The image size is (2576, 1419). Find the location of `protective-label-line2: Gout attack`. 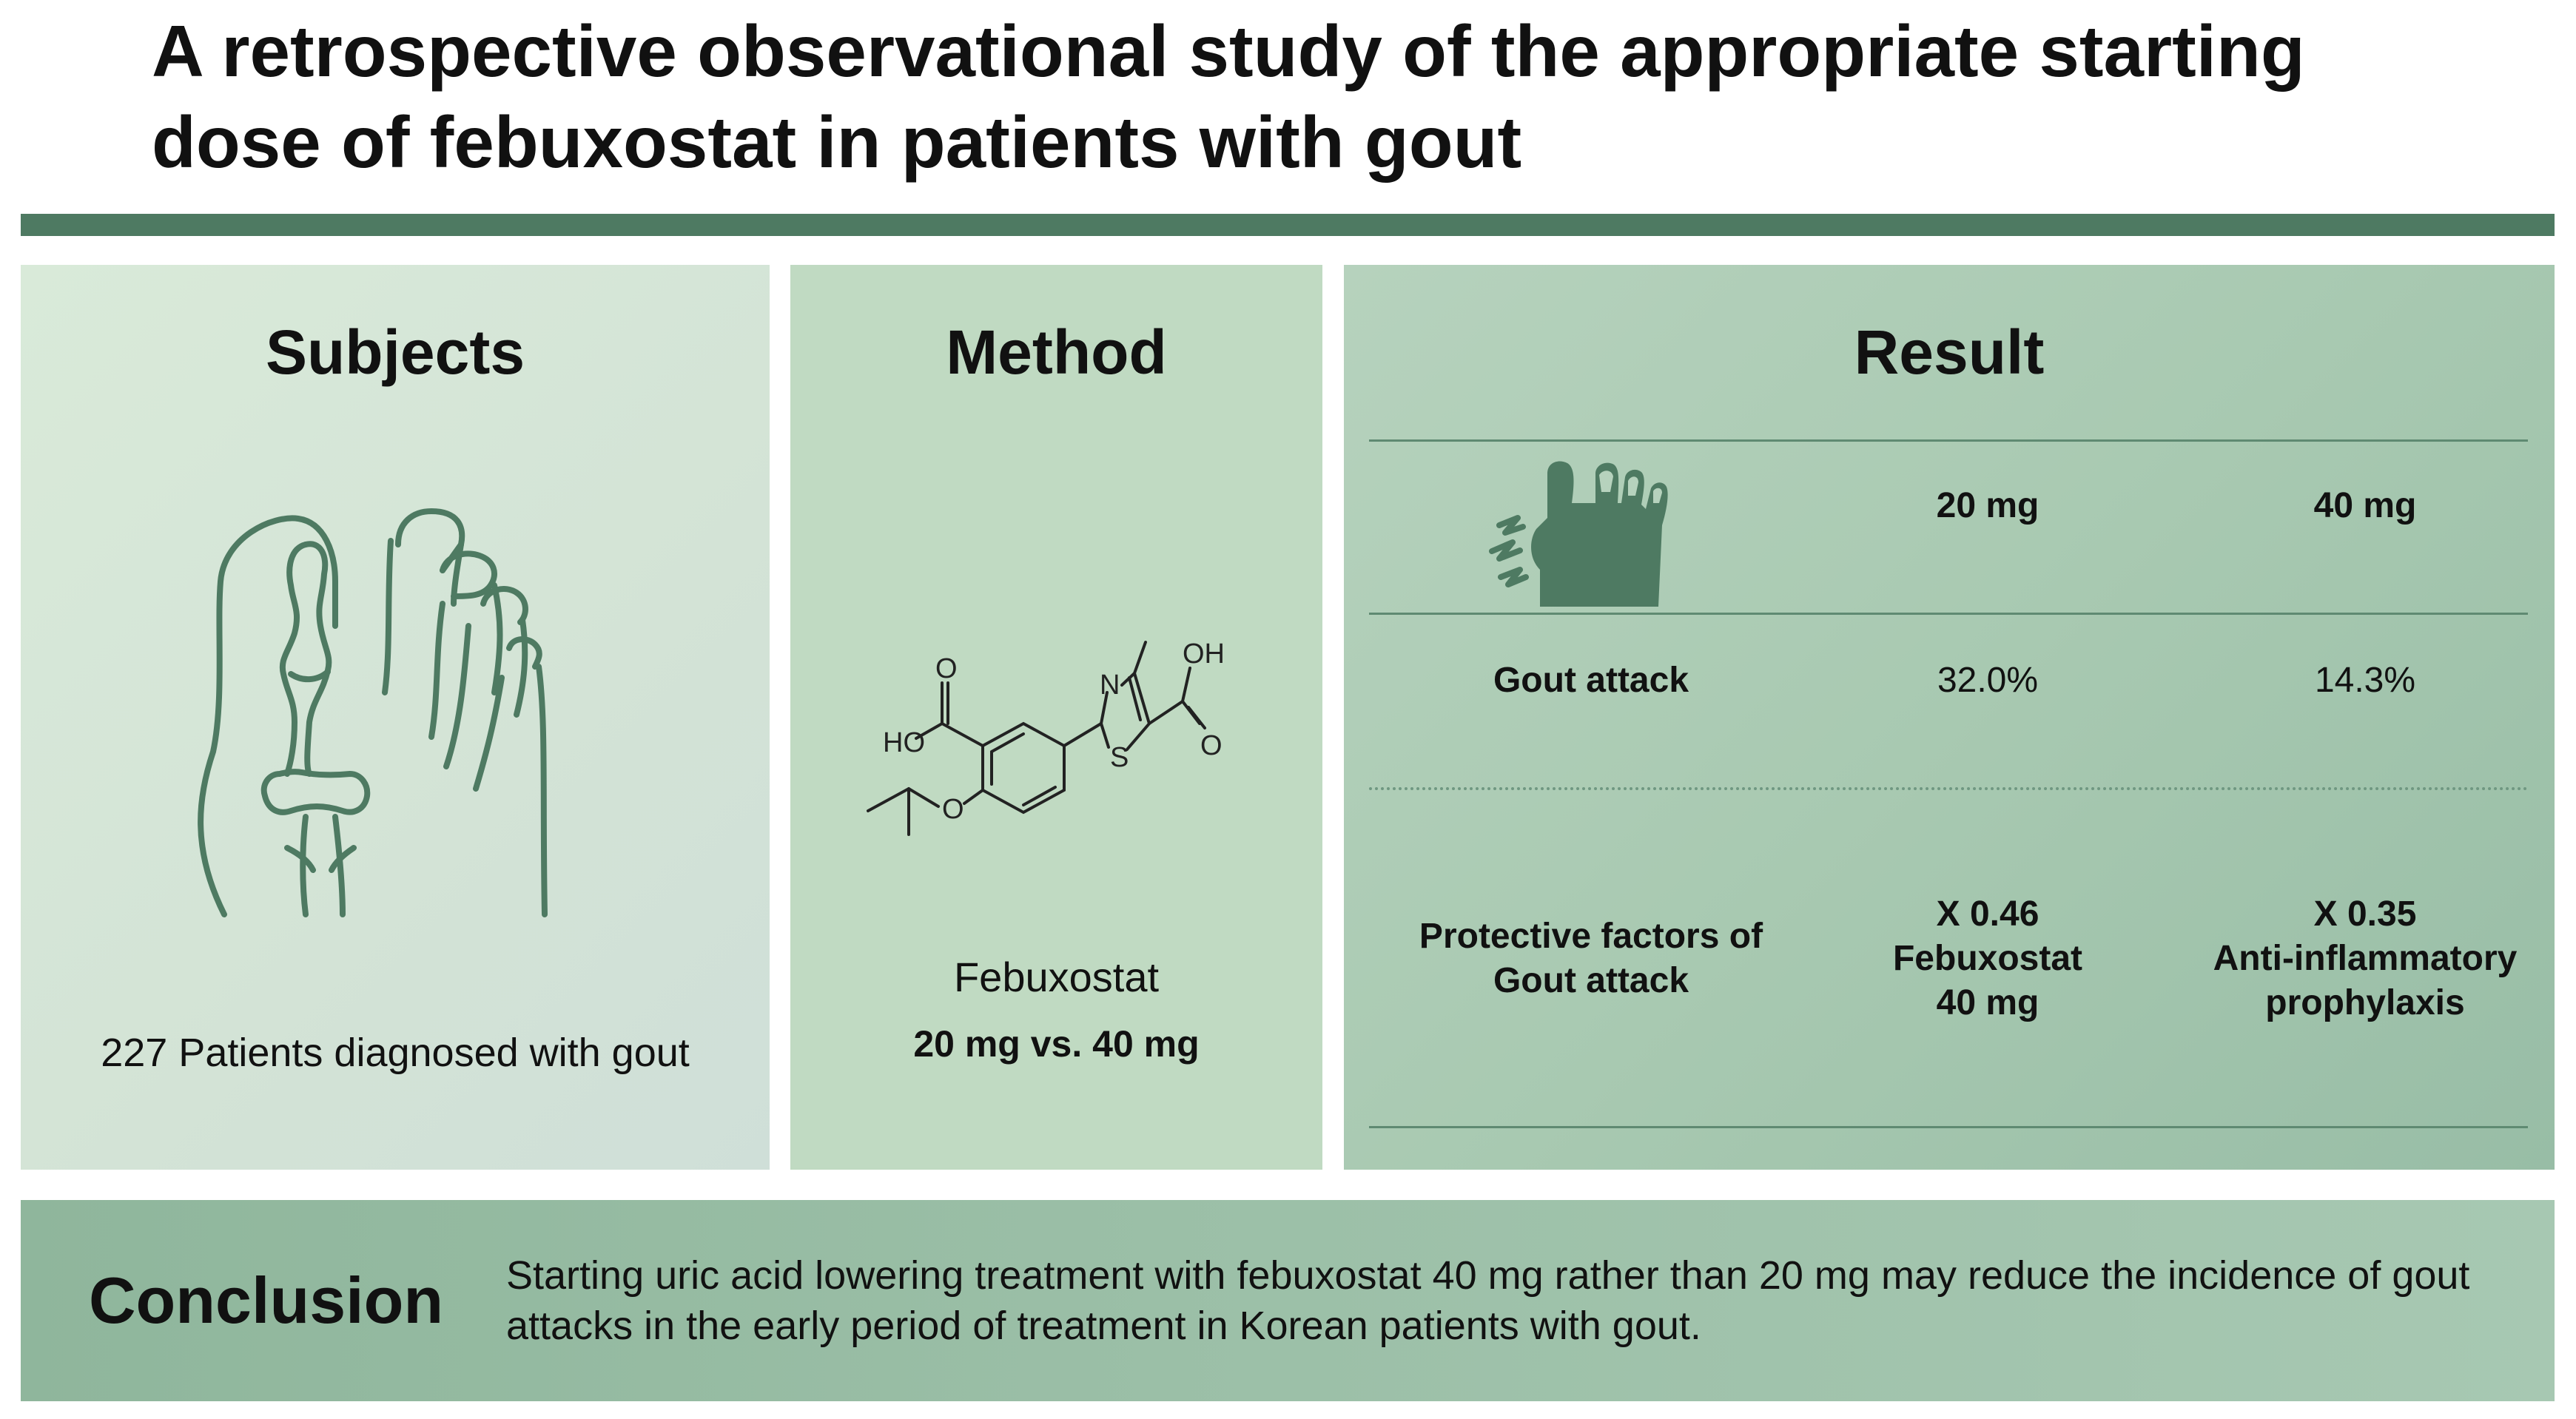

protective-label-line2: Gout attack is located at coordinates (1591, 981).